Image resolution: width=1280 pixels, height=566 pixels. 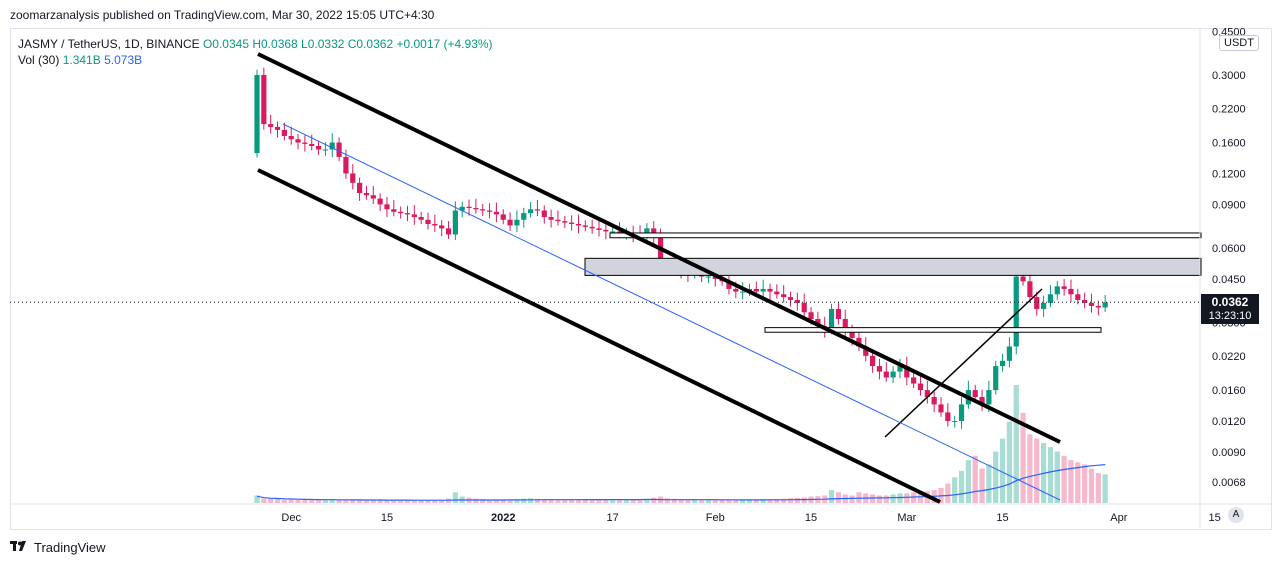 I want to click on y-tick-label: 0.0090, so click(x=1229, y=453).